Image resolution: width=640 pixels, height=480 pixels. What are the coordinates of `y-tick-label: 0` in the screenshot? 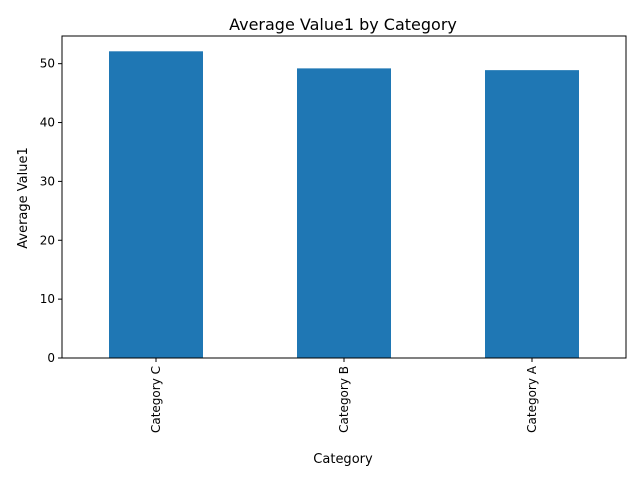 It's located at (51, 358).